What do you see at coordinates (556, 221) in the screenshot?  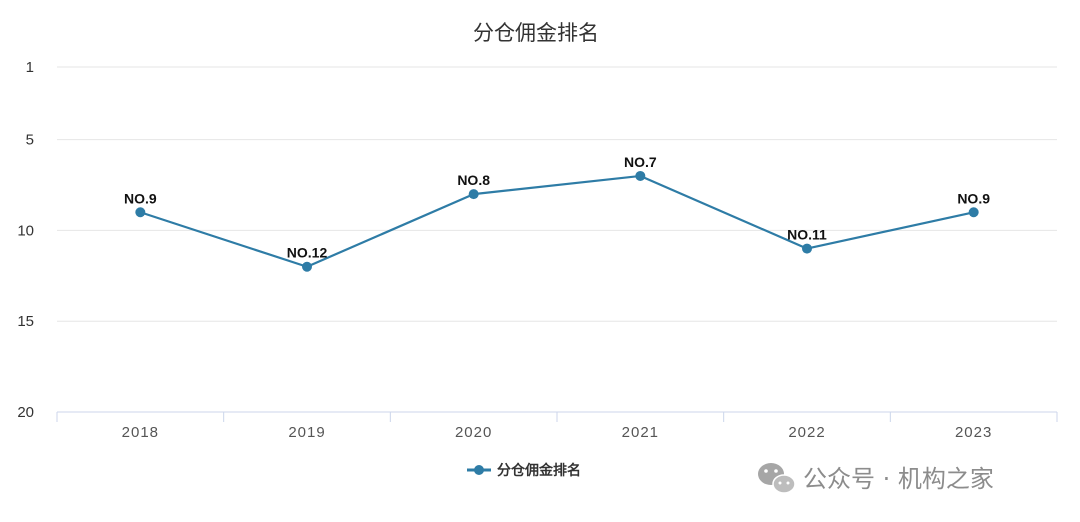 I see `series-line` at bounding box center [556, 221].